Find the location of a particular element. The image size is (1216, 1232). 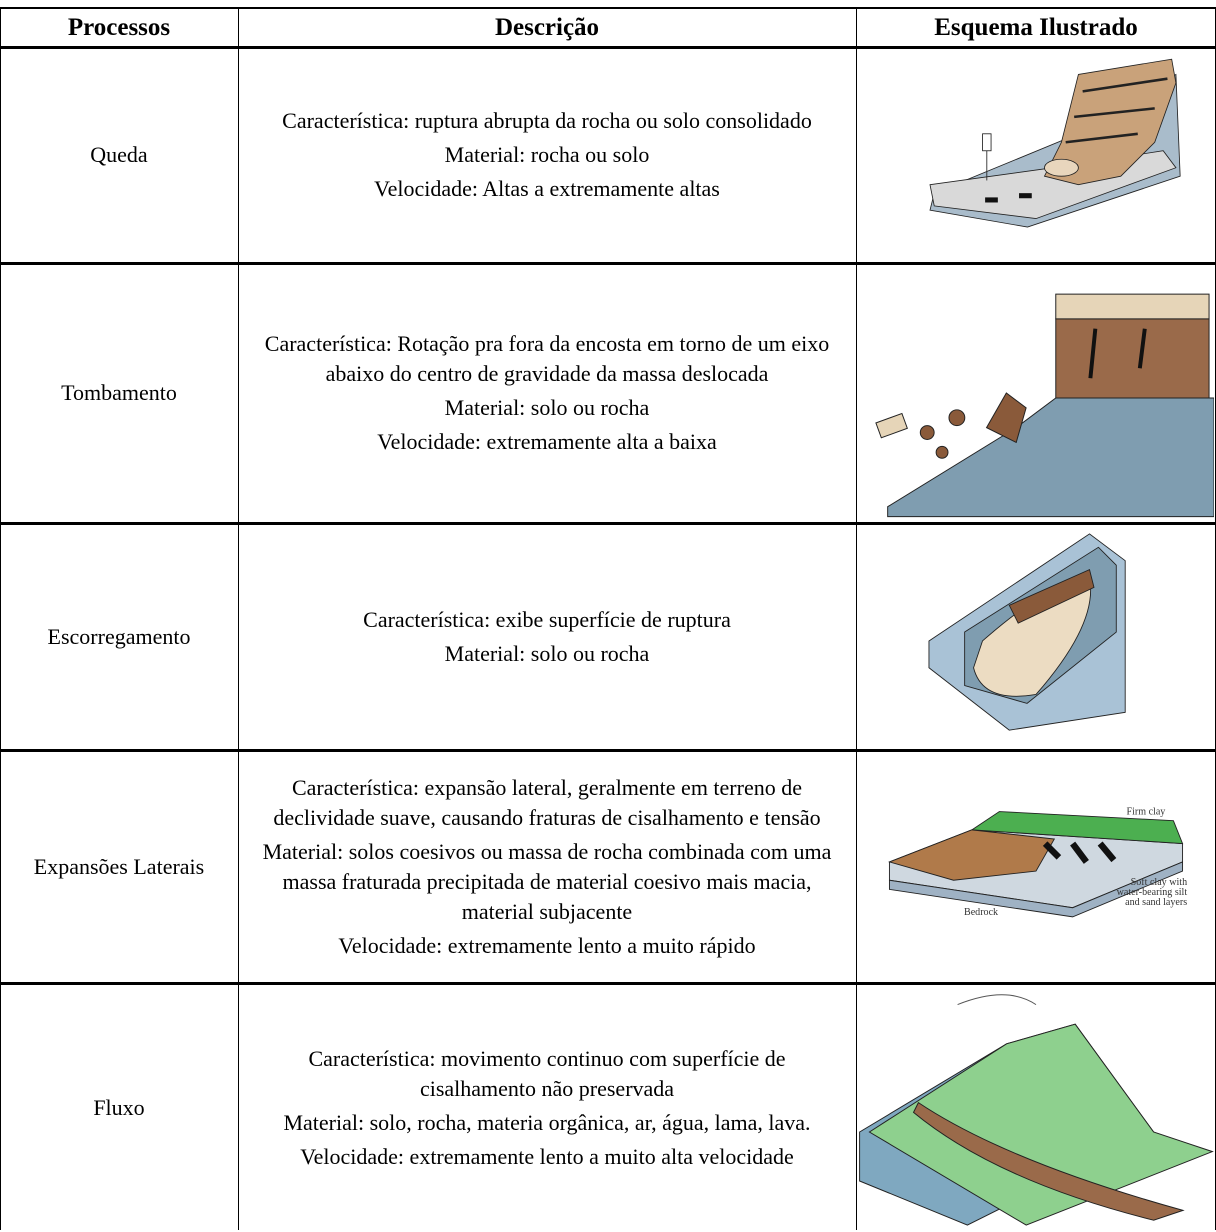

process: Fluxo is located at coordinates (119, 1107).